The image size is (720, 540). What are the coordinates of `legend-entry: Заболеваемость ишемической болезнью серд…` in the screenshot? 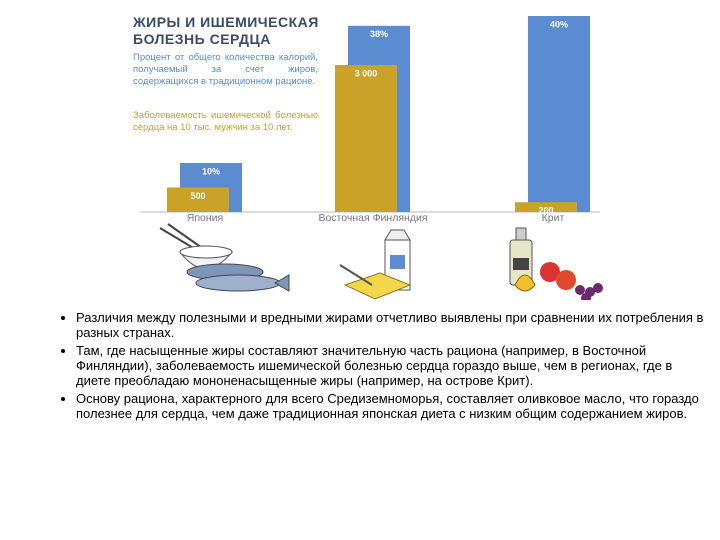 It's located at (225, 121).